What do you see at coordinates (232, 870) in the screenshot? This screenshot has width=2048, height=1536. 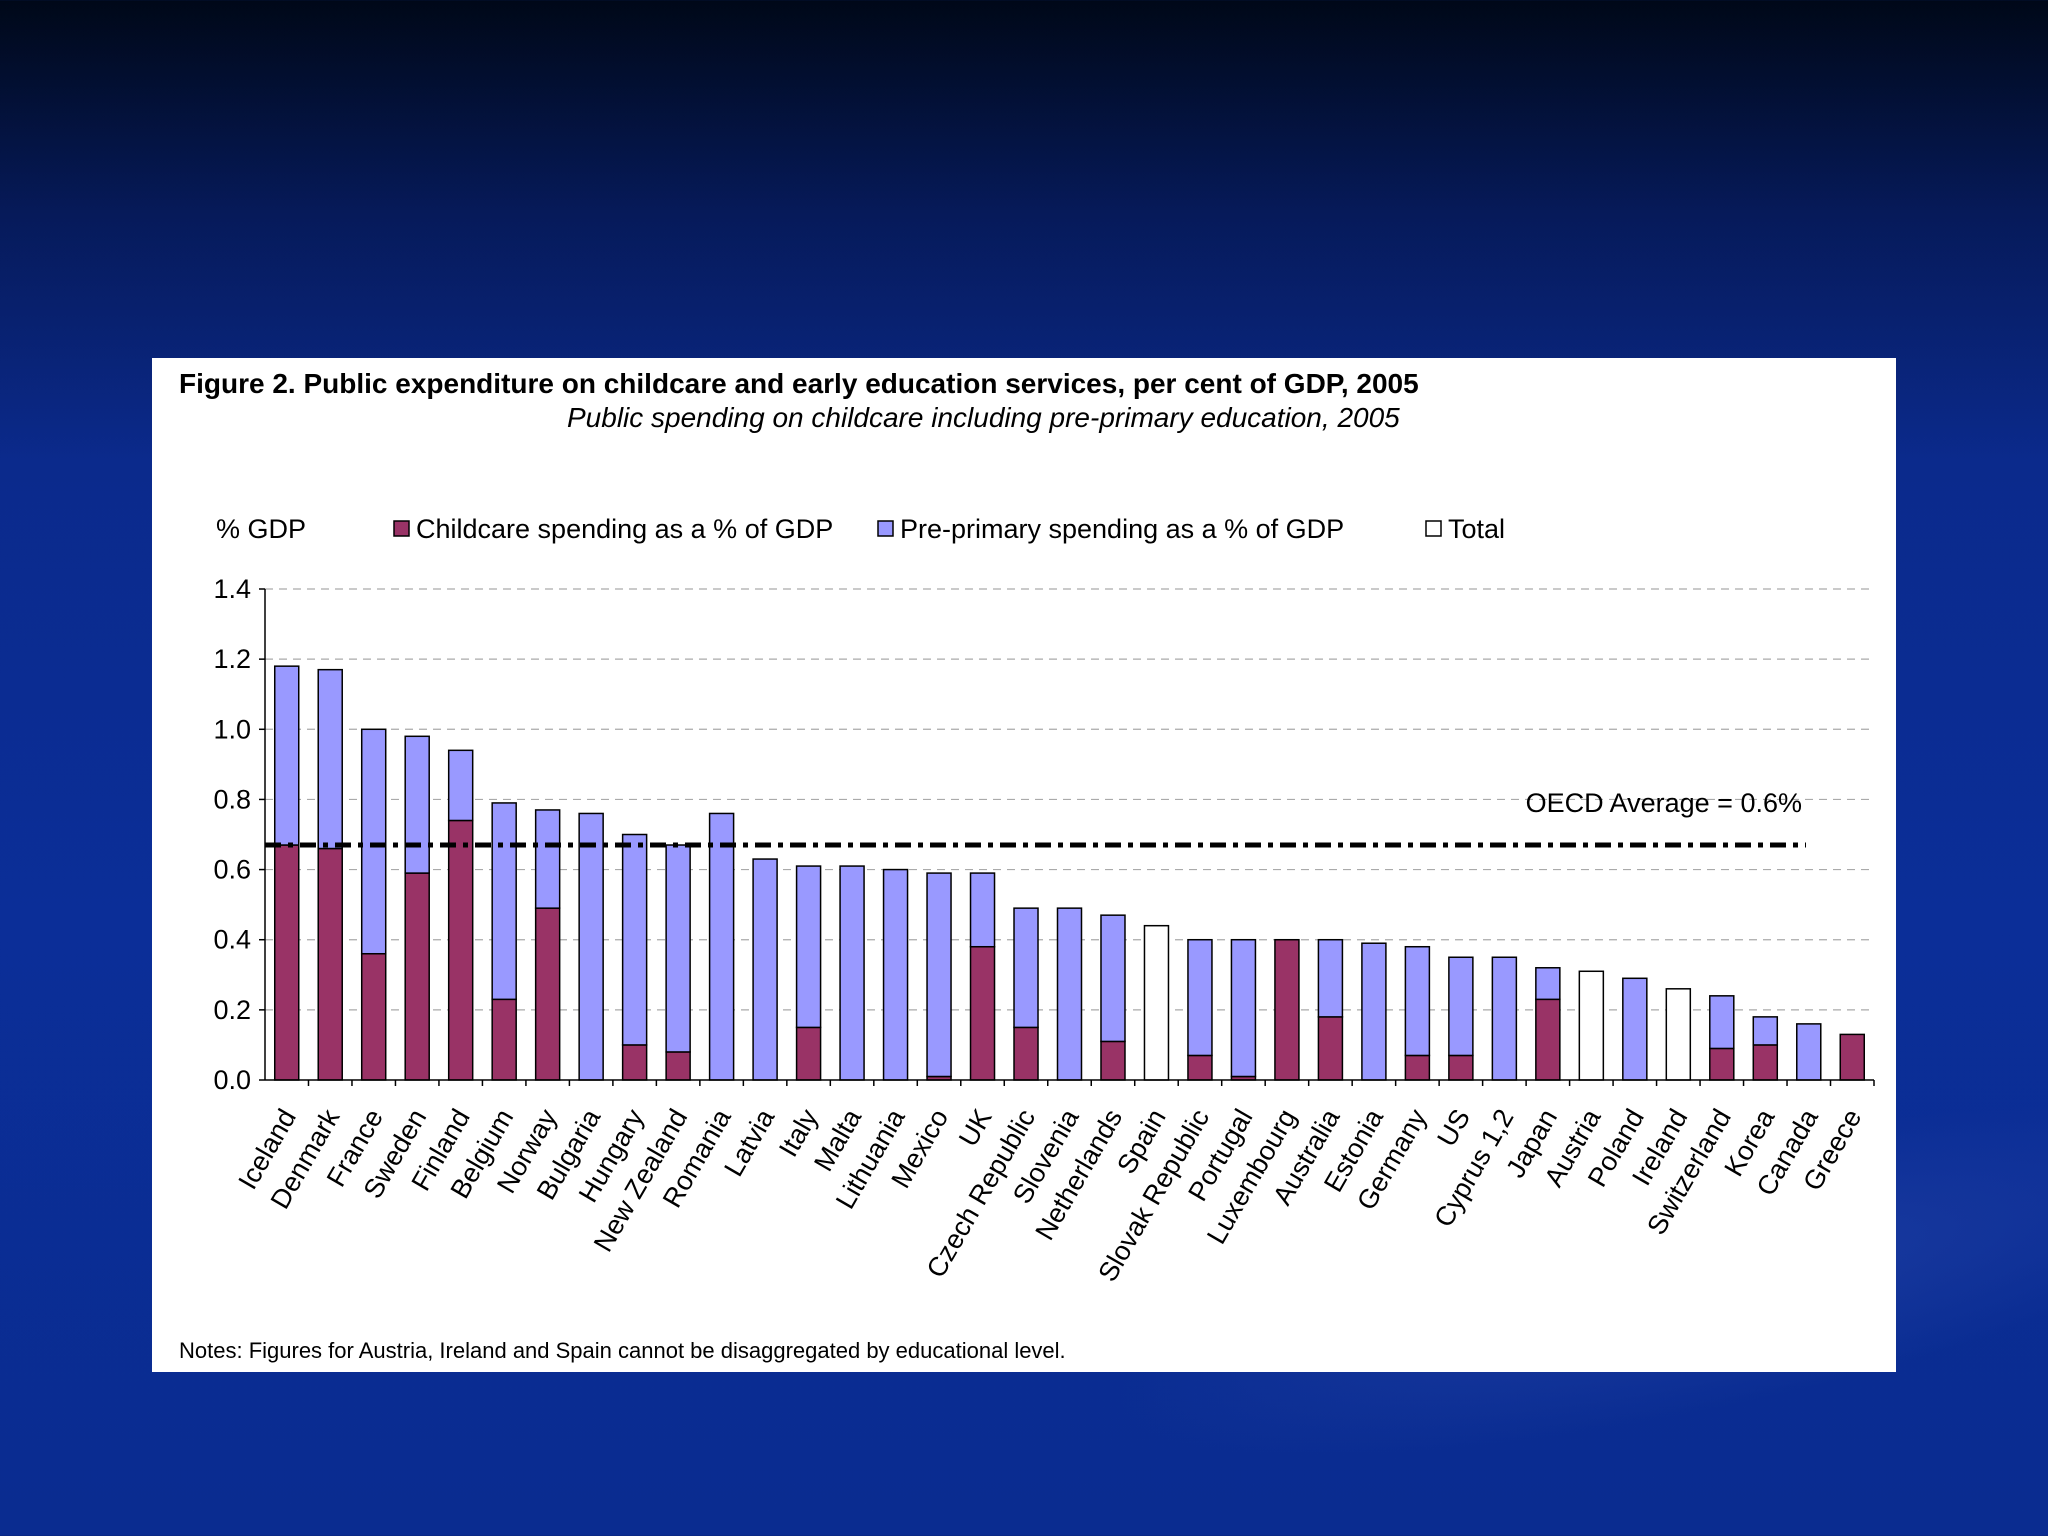 I see `y-tick-label: 0.6` at bounding box center [232, 870].